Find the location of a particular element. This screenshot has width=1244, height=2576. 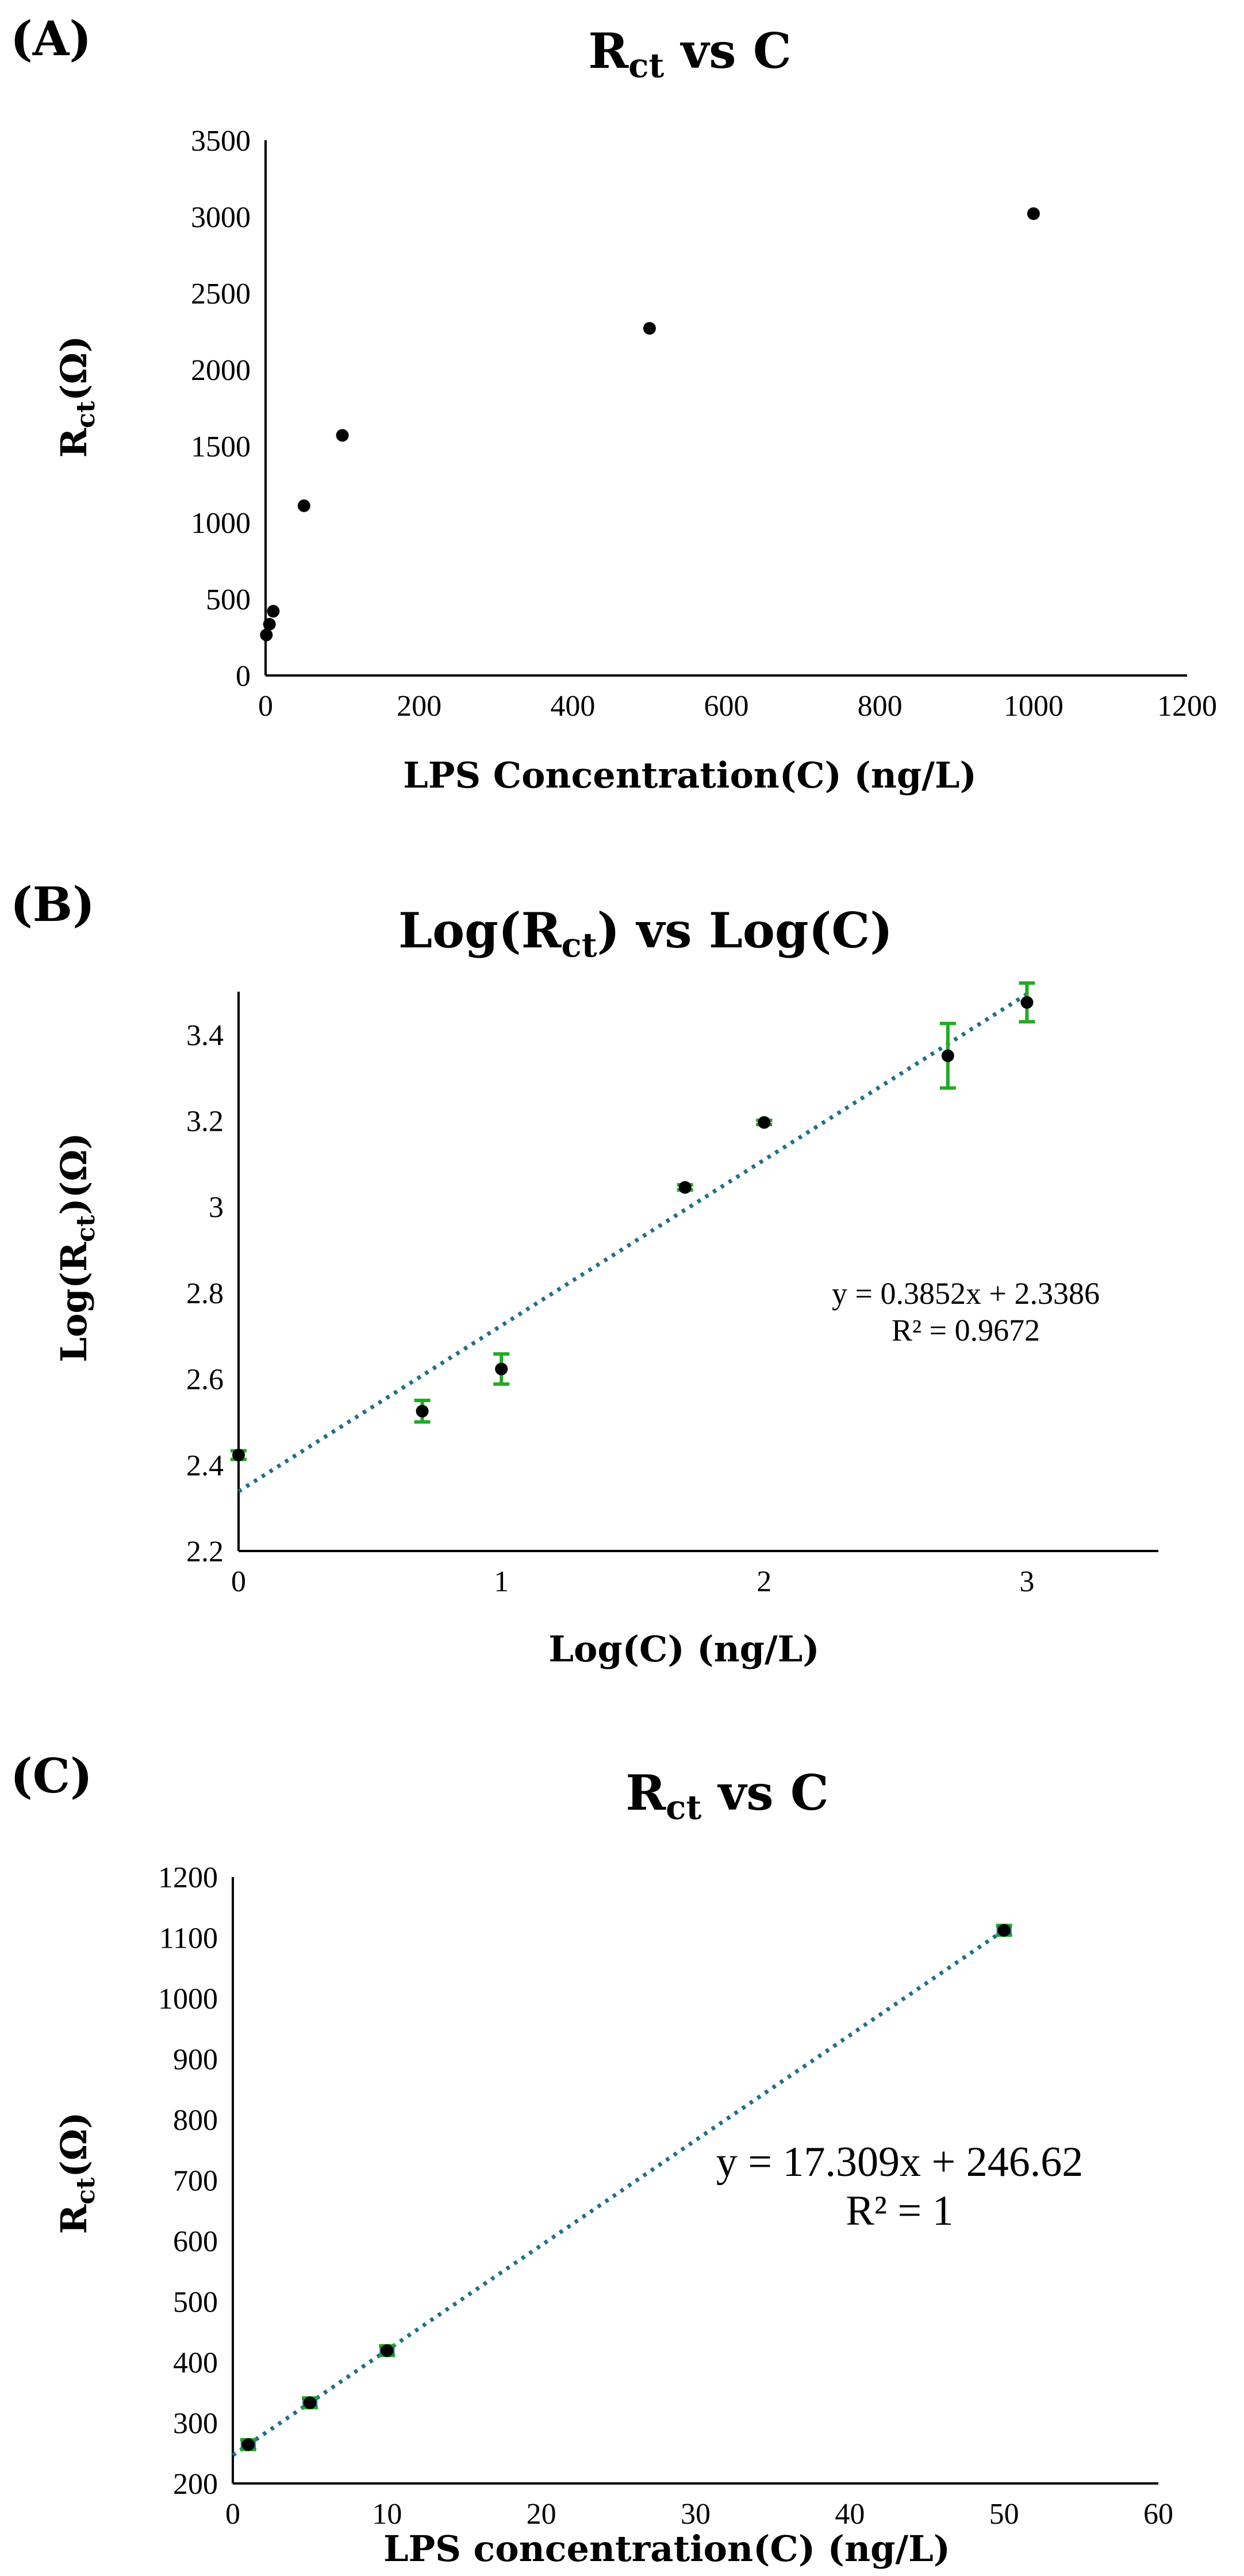

panel-b-y-axis-title: Log(Rct)(Ω) is located at coordinates (77, 1247).